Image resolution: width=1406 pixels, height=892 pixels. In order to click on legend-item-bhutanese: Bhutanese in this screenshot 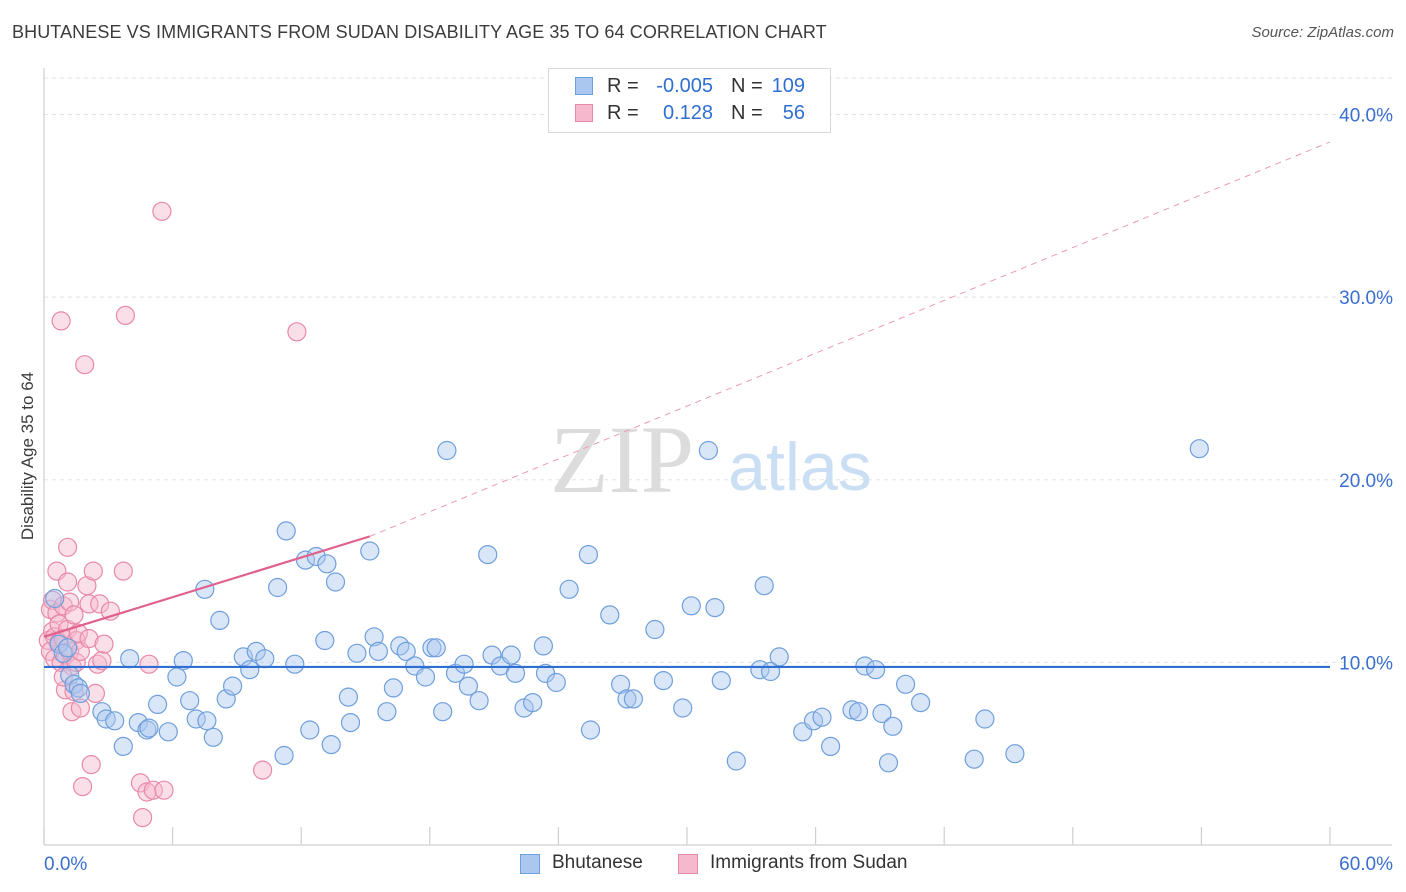, I will do `click(600, 864)`.